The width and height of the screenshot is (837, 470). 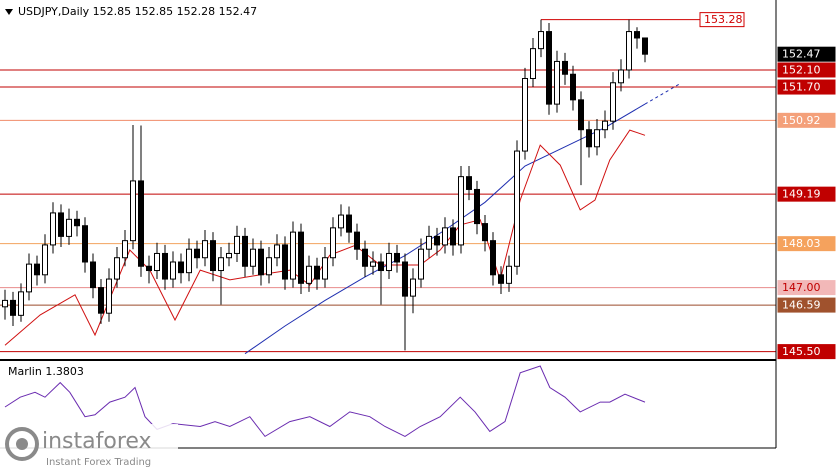 I want to click on watermark-tagline: Instant Forex Trading, so click(x=98, y=462).